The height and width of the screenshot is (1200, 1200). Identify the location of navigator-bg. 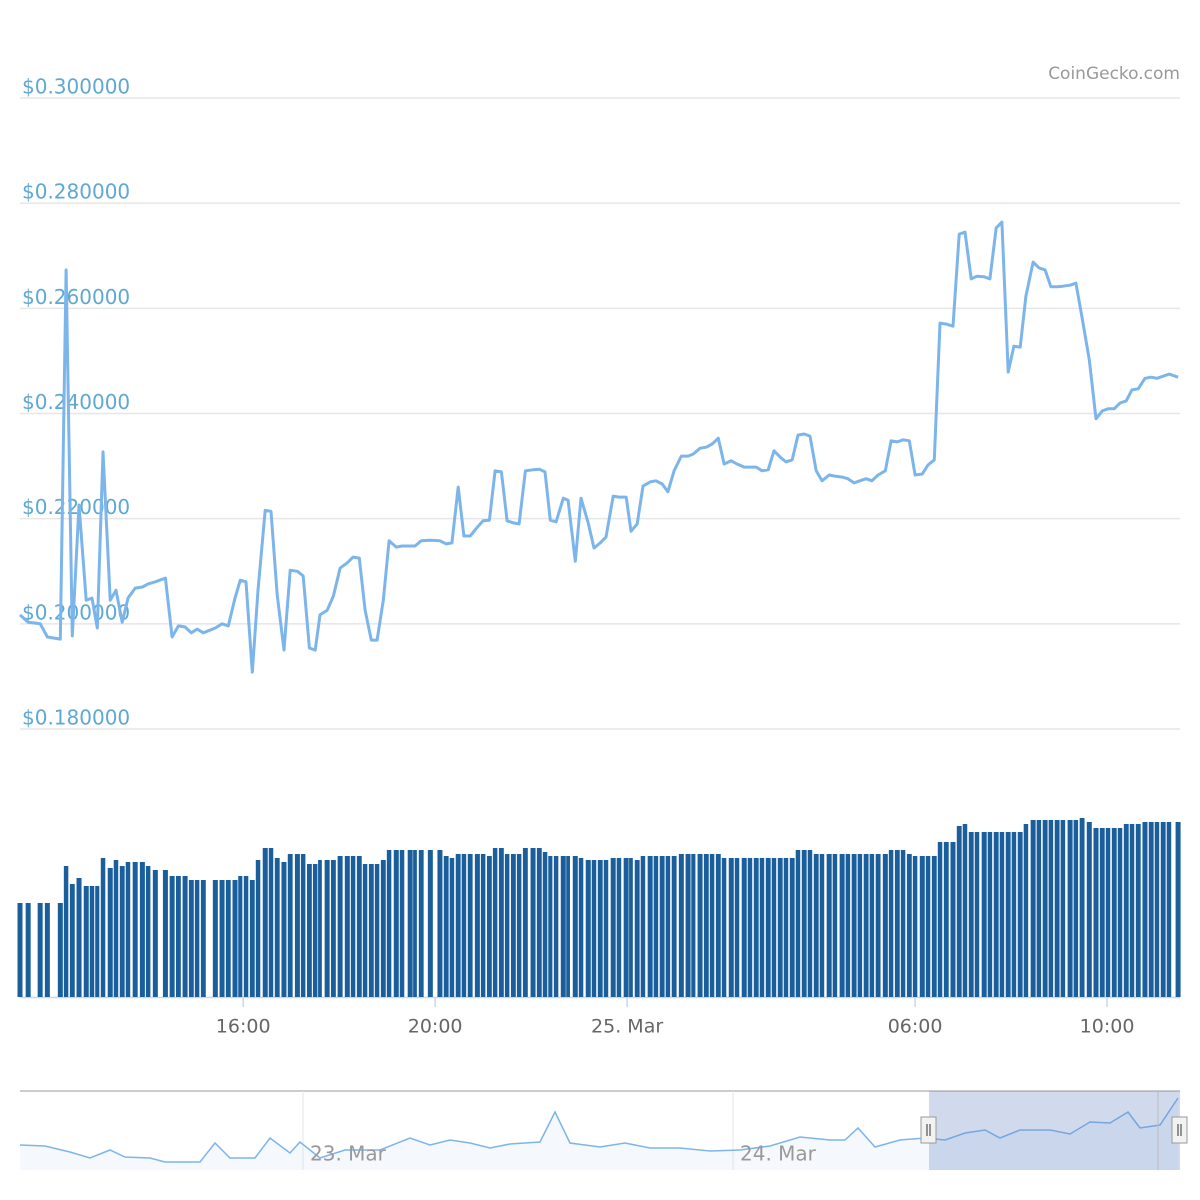
(600, 1130).